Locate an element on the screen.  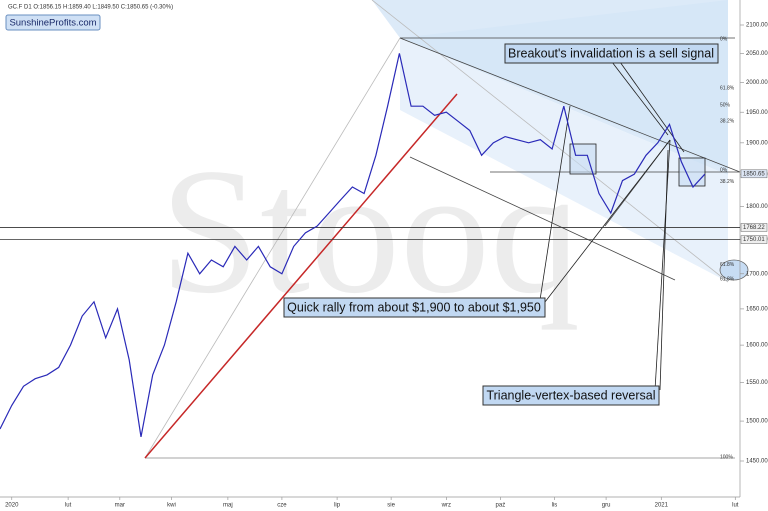
level-label: 1750.01 is located at coordinates (754, 240).